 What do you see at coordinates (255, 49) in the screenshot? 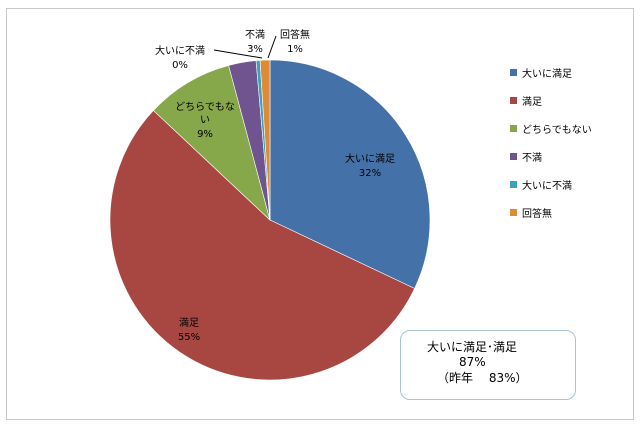
I see `slice-percent-label: 3%` at bounding box center [255, 49].